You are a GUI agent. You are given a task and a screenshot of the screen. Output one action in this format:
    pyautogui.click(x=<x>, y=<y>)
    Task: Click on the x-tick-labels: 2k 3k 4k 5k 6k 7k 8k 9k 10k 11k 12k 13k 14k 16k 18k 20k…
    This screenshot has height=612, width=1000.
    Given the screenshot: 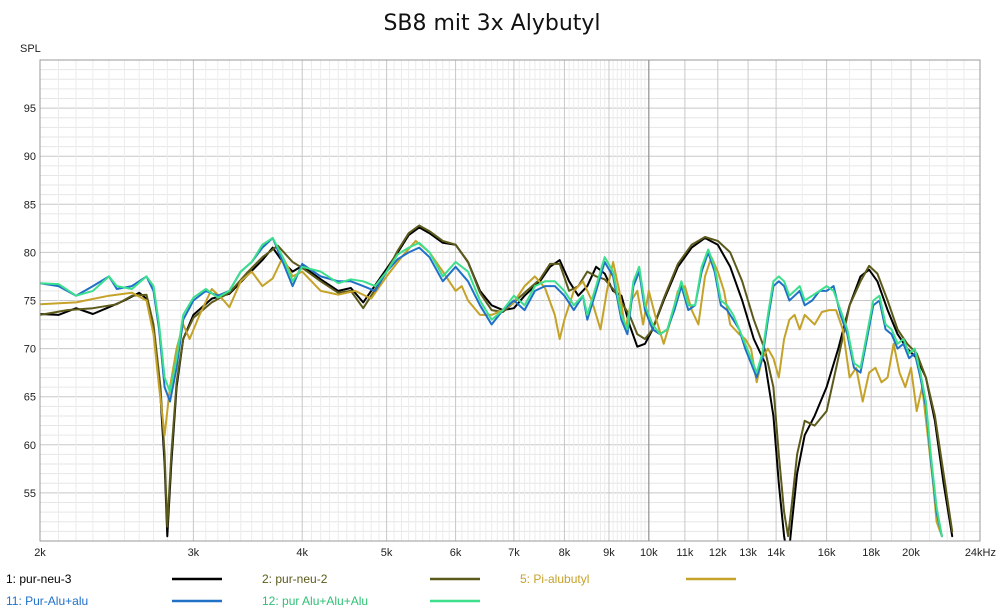 What is the action you would take?
    pyautogui.click(x=515, y=553)
    